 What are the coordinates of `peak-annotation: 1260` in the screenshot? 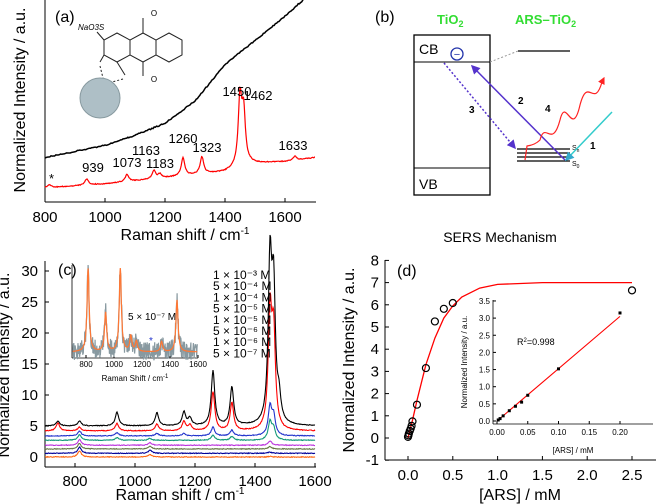 It's located at (183, 138).